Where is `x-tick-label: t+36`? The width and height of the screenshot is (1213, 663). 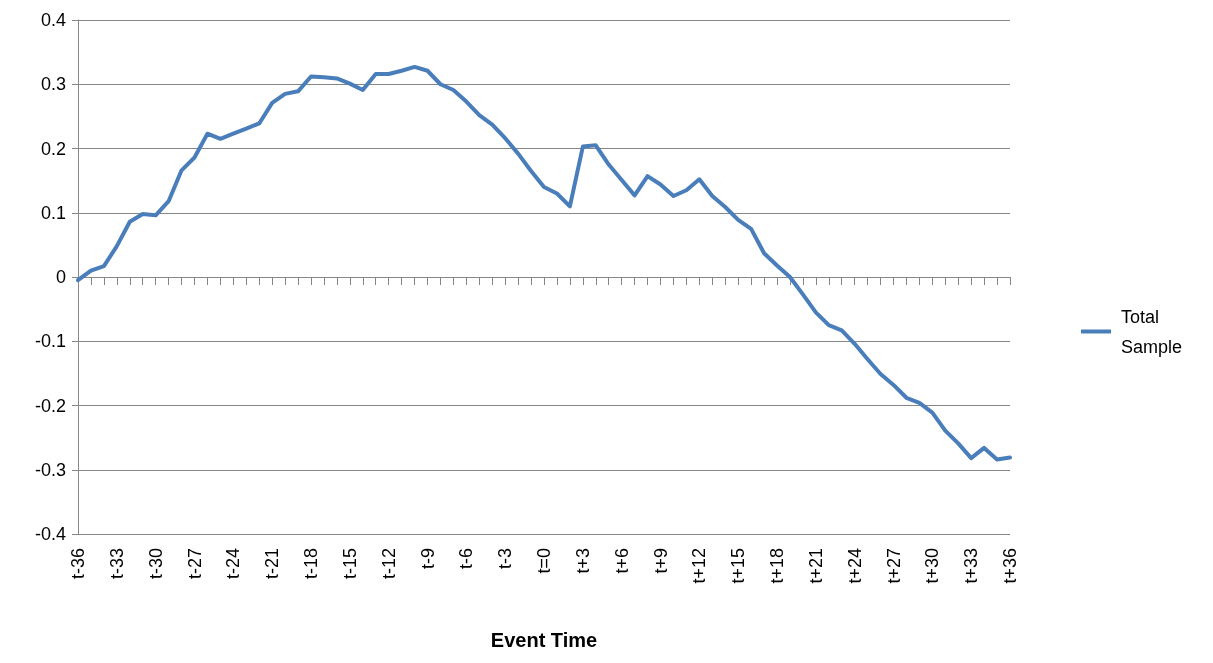
x-tick-label: t+36 is located at coordinates (1010, 566).